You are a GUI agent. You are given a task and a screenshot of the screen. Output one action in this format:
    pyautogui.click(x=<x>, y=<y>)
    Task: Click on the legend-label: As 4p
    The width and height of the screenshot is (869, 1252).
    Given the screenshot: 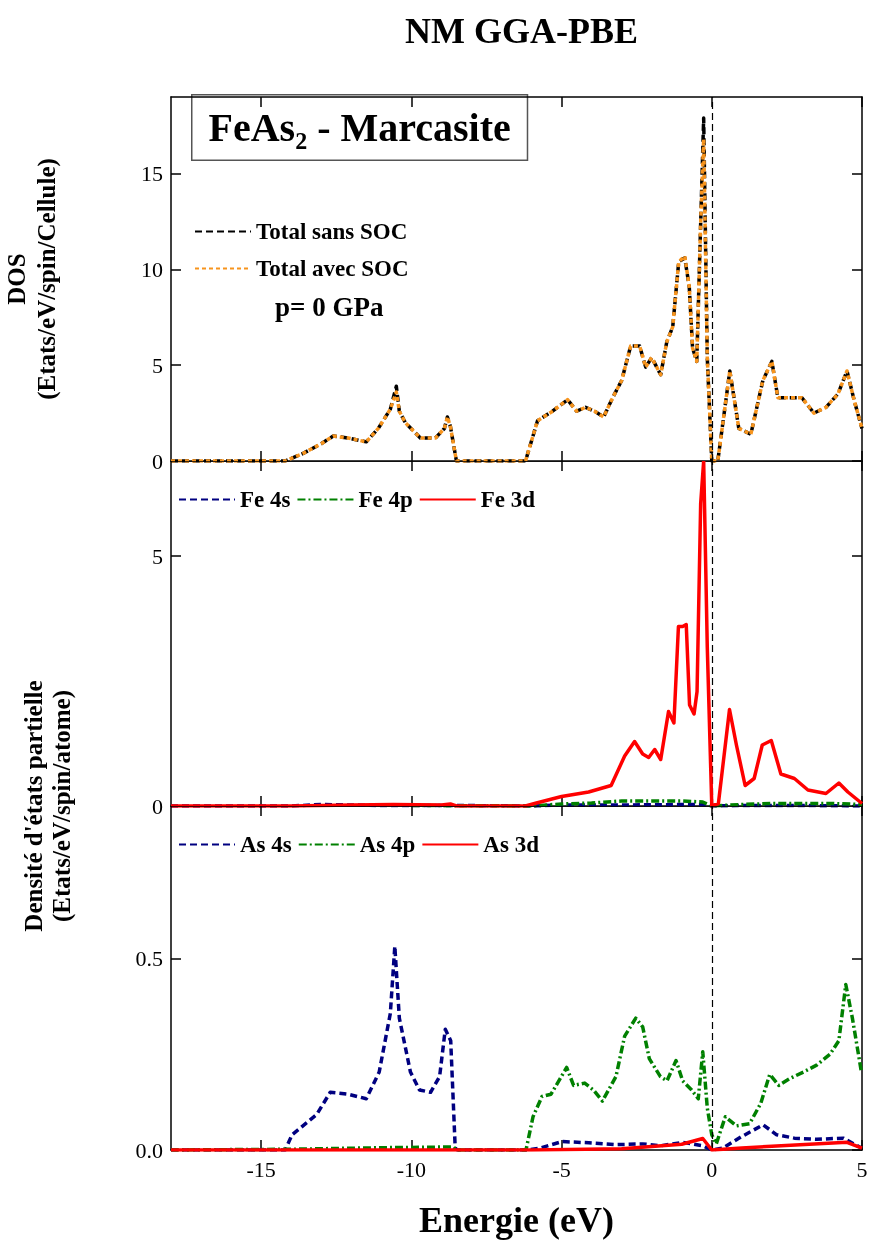 What is the action you would take?
    pyautogui.click(x=387, y=844)
    